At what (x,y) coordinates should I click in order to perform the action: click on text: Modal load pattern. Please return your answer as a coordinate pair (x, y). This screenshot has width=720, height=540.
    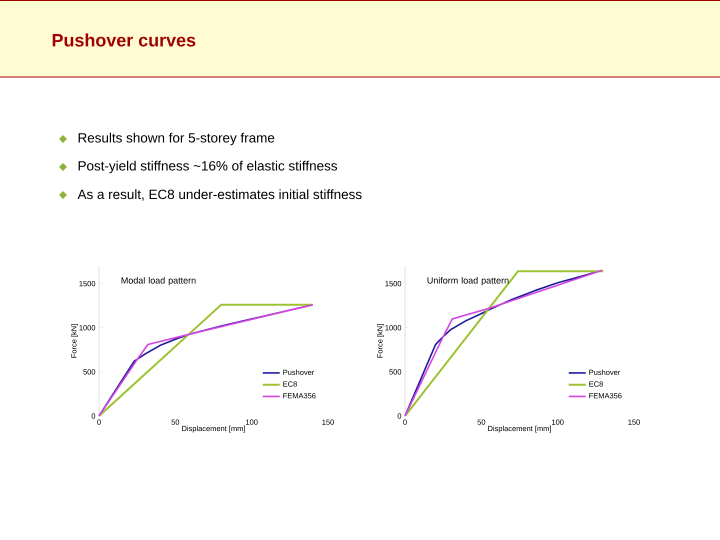
    Looking at the image, I should click on (159, 281).